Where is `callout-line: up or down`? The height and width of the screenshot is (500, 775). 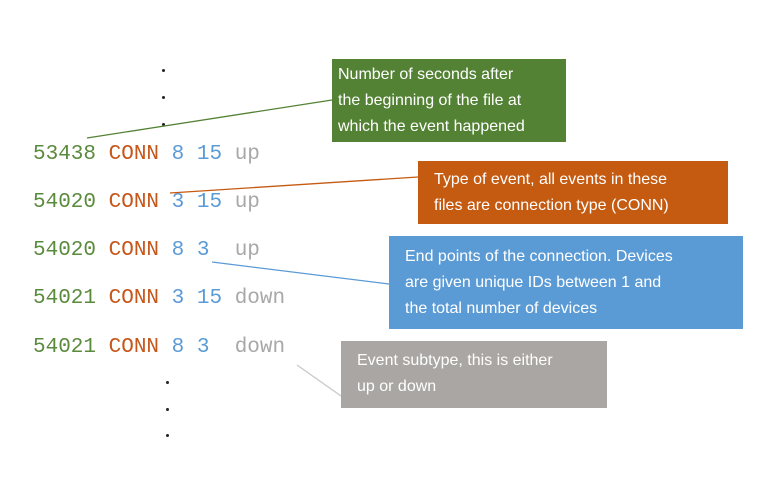
callout-line: up or down is located at coordinates (397, 386).